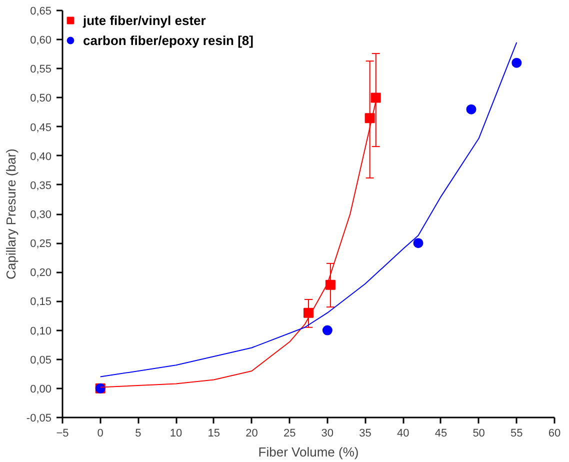 This screenshot has height=462, width=569. Describe the element at coordinates (41, 156) in the screenshot. I see `y-tick-label: 0,40` at that location.